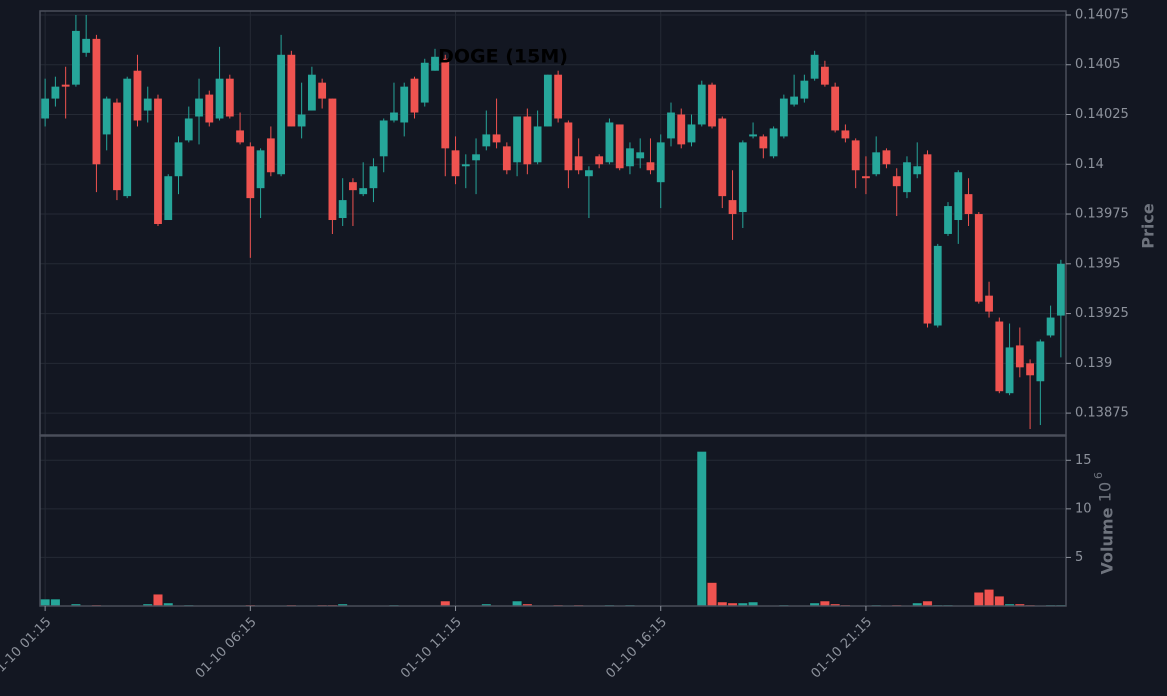  I want to click on y-tick-label: 0.1405, so click(1098, 64).